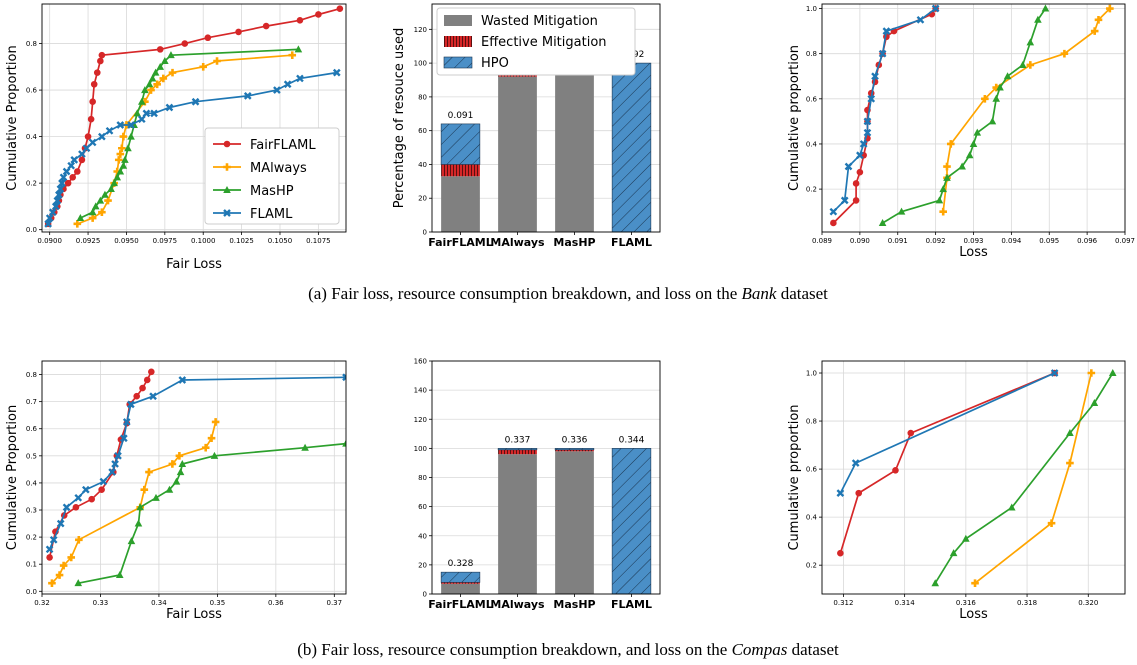 Image resolution: width=1137 pixels, height=665 pixels. Describe the element at coordinates (32, 91) in the screenshot. I see `y-tick-label: 0.6` at that location.